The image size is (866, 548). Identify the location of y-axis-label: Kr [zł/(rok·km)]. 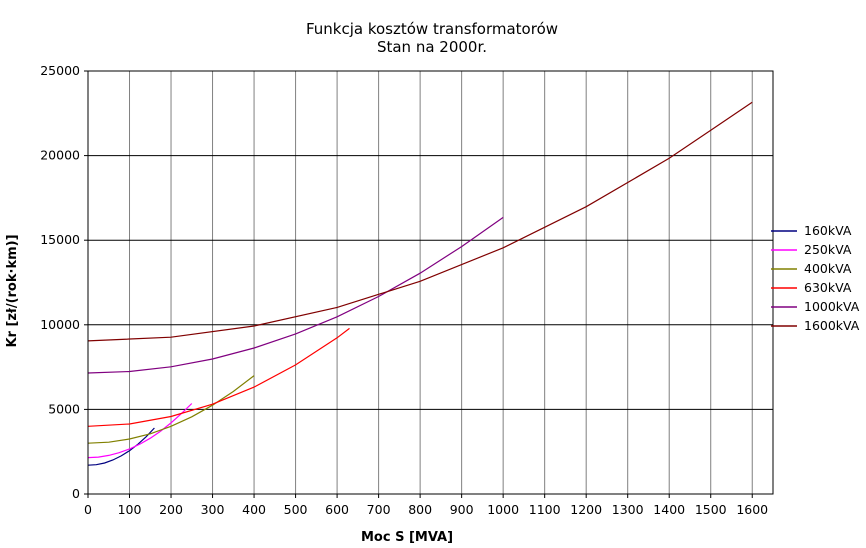
(12, 290).